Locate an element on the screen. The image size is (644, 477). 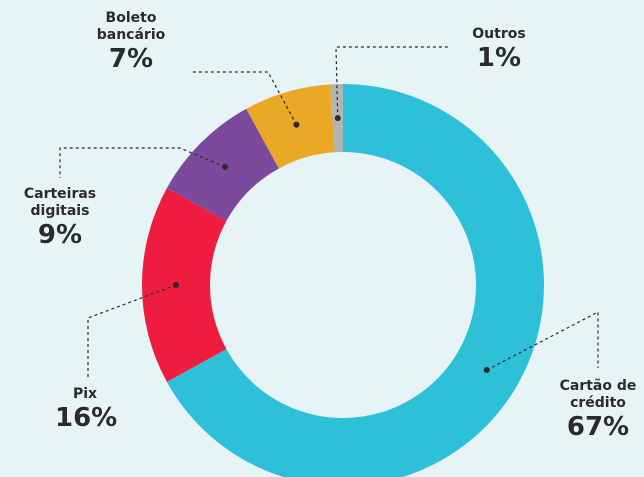
slice-label: Boleto bancário 7% is located at coordinates (131, 42).